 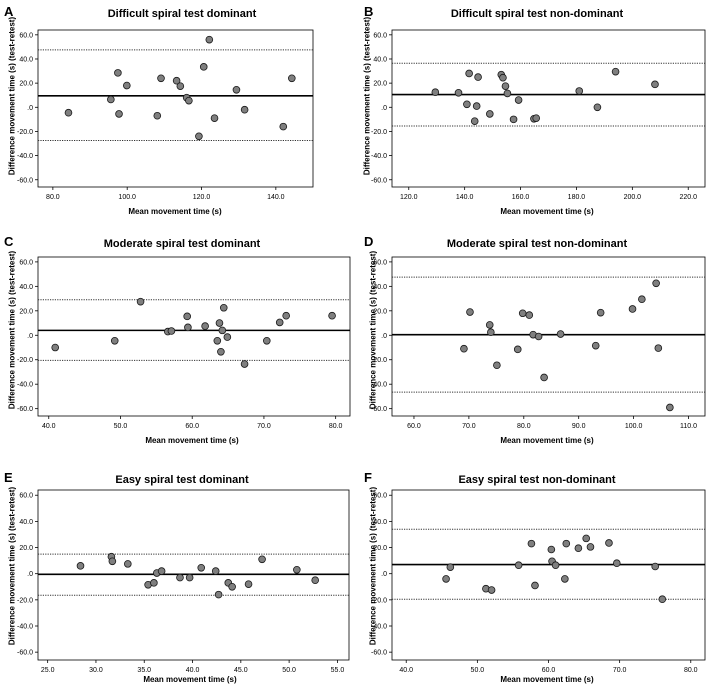 What do you see at coordinates (688, 426) in the screenshot?
I see `x-tick-label: 110.0` at bounding box center [688, 426].